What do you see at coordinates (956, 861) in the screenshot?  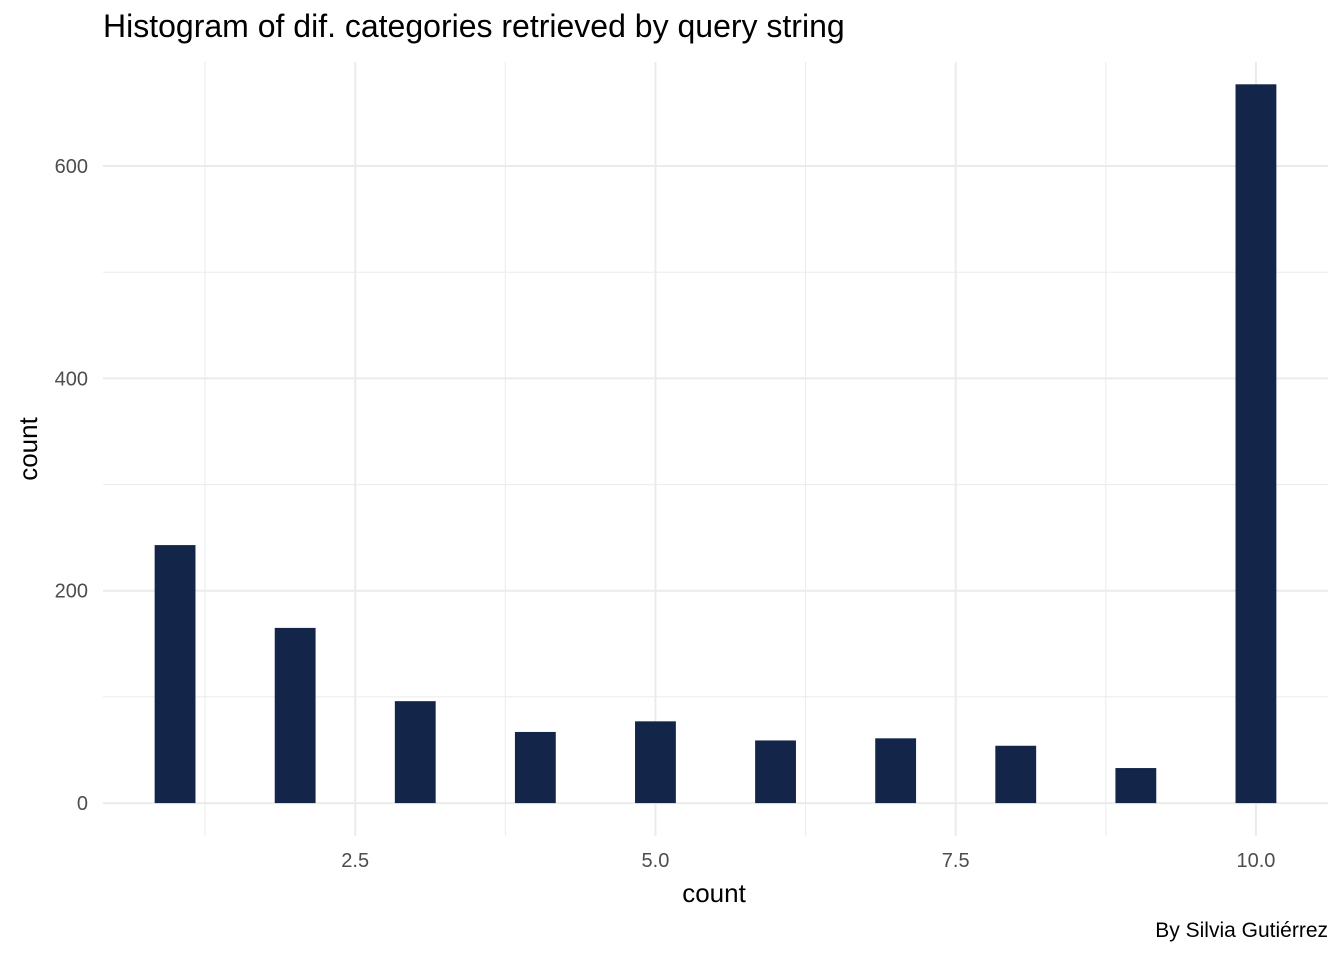 I see `x-tick-label: 7.5` at bounding box center [956, 861].